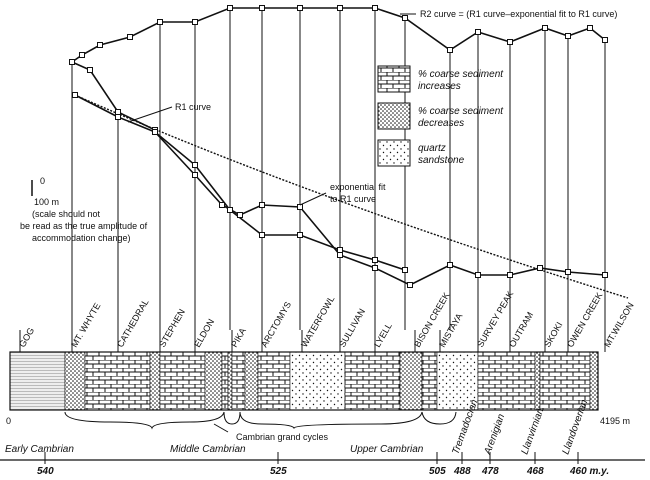 This screenshot has width=650, height=480. I want to click on legend-label: decreases, so click(441, 123).